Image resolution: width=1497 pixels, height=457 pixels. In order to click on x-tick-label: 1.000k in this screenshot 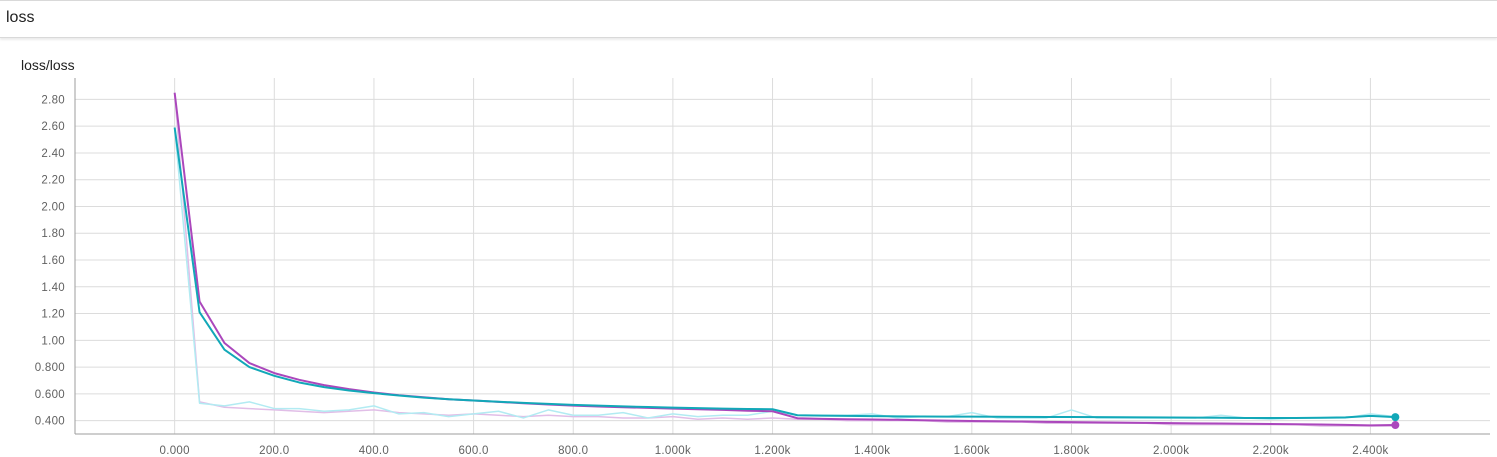, I will do `click(673, 451)`.